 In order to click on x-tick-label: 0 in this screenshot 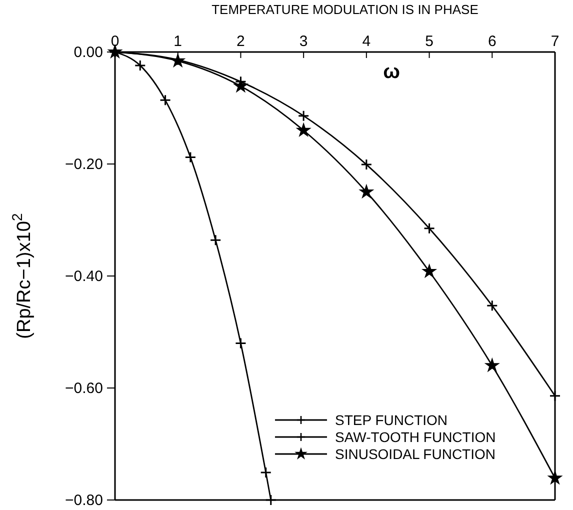, I will do `click(115, 41)`.